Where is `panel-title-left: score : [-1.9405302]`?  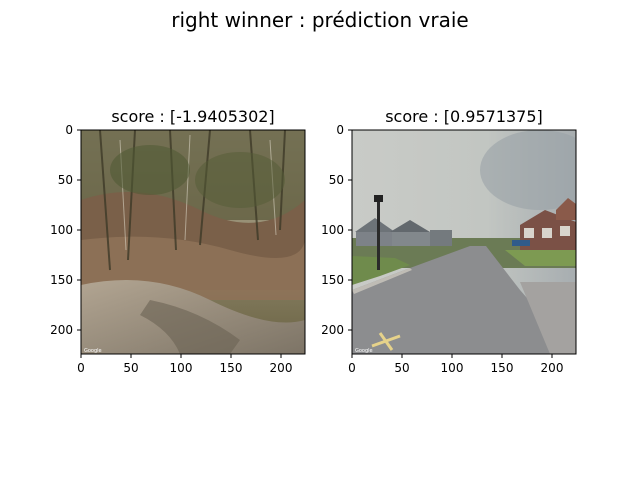
panel-title-left: score : [-1.9405302] is located at coordinates (192, 116).